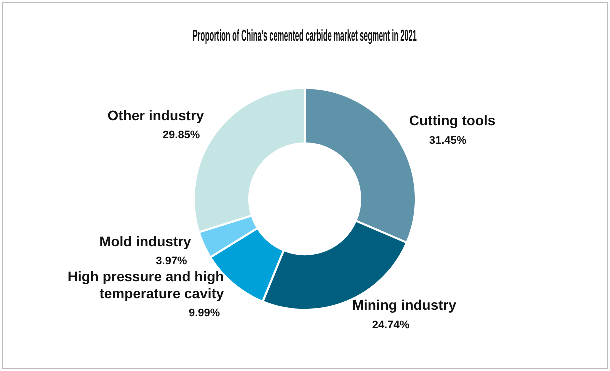  I want to click on slice-label: Cutting tools, so click(452, 120).